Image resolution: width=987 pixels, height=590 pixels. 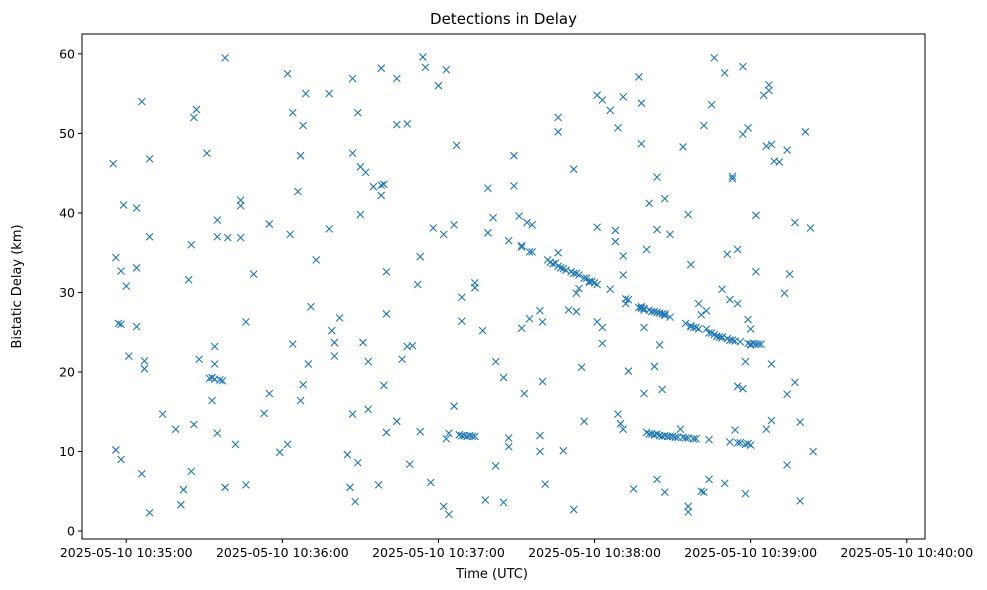 What do you see at coordinates (67, 451) in the screenshot?
I see `y-tick-label: 10` at bounding box center [67, 451].